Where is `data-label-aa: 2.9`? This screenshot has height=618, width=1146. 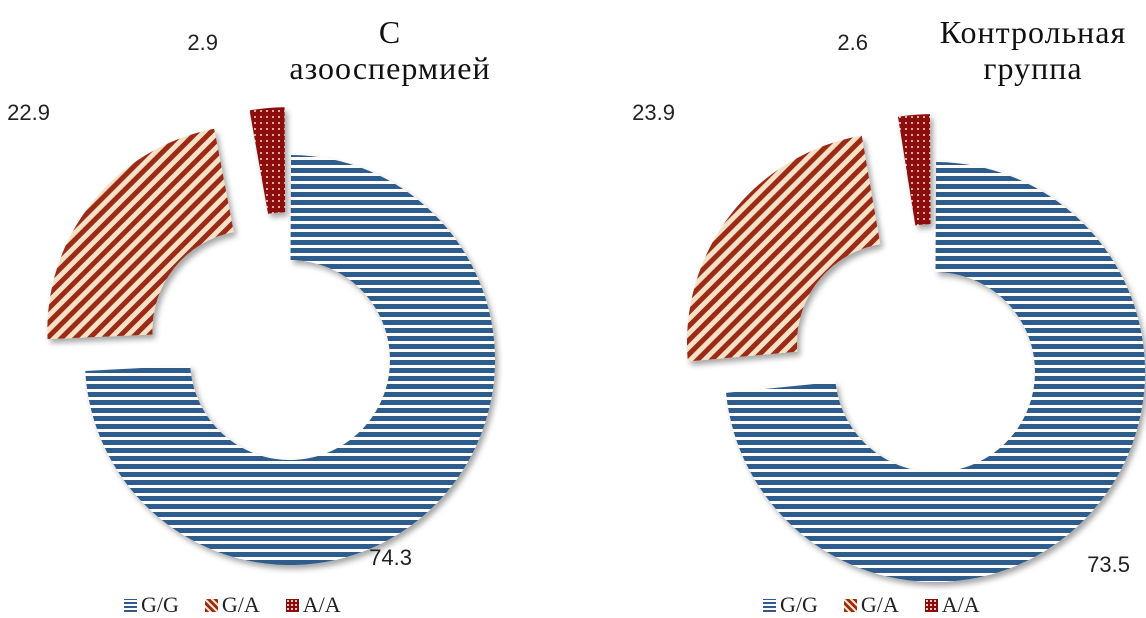 data-label-aa: 2.9 is located at coordinates (202, 42).